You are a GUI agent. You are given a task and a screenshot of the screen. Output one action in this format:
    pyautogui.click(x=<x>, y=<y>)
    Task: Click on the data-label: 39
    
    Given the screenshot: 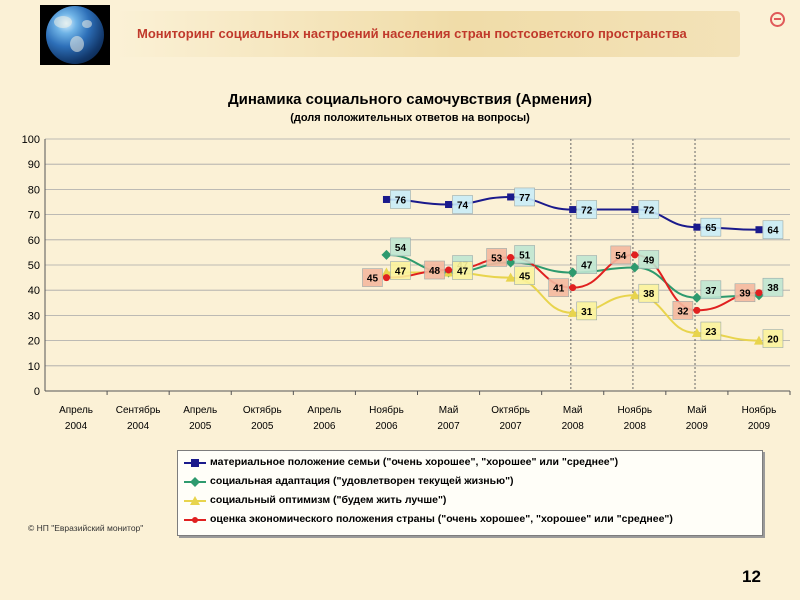 What is the action you would take?
    pyautogui.click(x=745, y=294)
    